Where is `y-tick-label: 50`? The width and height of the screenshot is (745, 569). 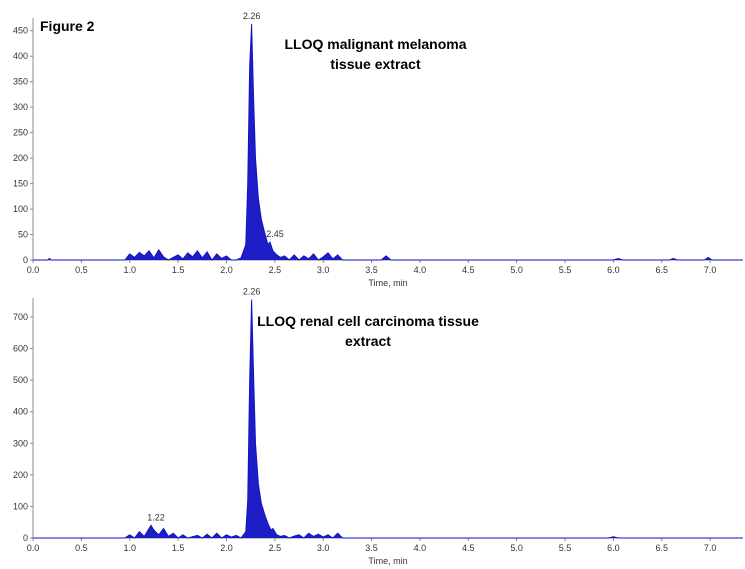 y-tick-label: 50 is located at coordinates (23, 235).